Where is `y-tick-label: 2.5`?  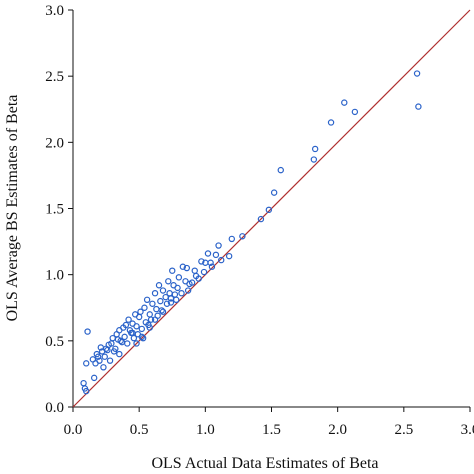
y-tick-label: 2.5 is located at coordinates (54, 77).